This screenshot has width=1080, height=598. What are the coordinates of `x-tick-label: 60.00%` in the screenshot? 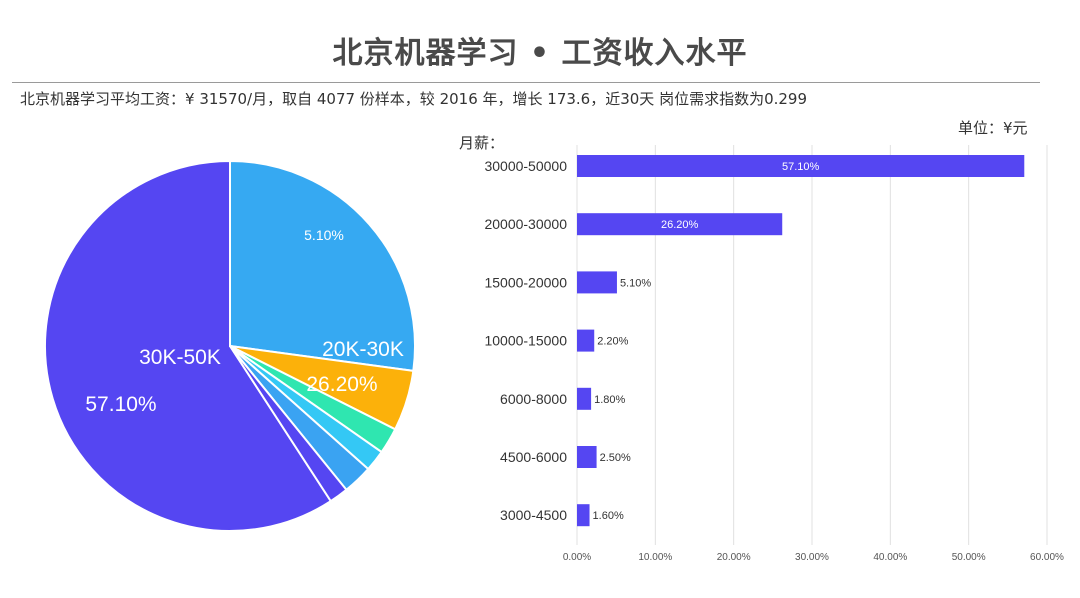 It's located at (1047, 557).